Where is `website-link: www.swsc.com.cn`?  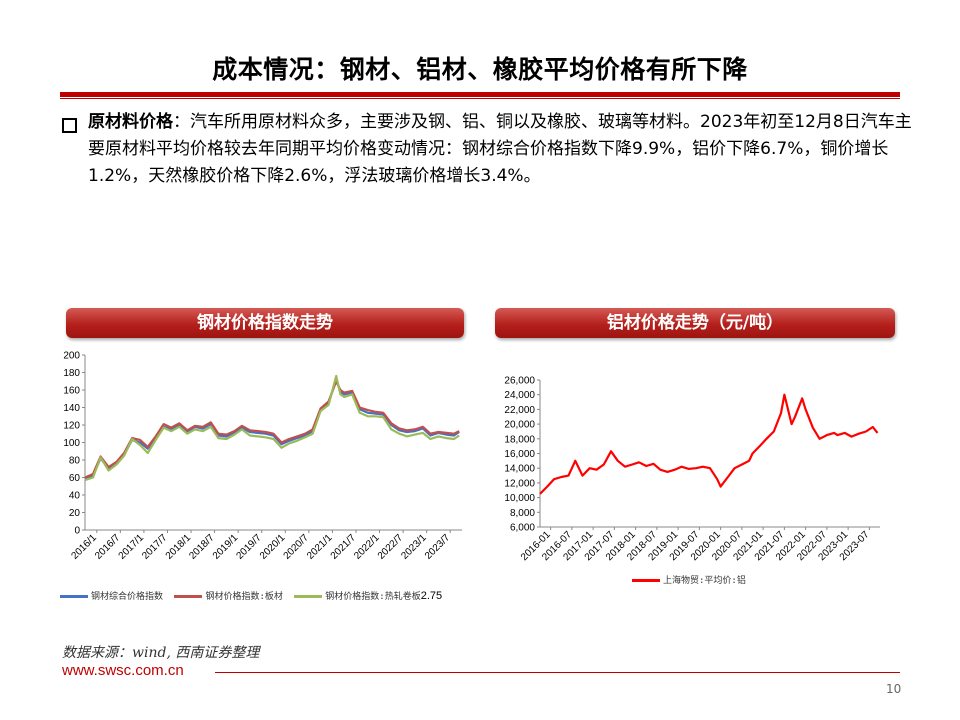
website-link: www.swsc.com.cn is located at coordinates (123, 670).